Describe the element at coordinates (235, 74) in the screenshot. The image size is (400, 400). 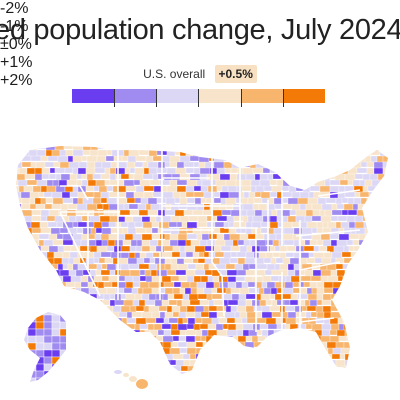
I see `us-overall-value: +0.5%` at that location.